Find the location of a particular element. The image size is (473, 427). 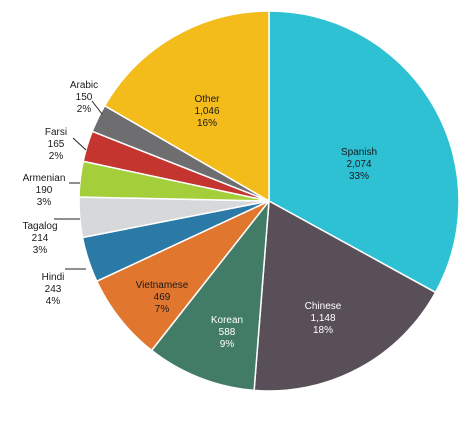

slice-label-arabic: Arabic 150 2% is located at coordinates (84, 97).